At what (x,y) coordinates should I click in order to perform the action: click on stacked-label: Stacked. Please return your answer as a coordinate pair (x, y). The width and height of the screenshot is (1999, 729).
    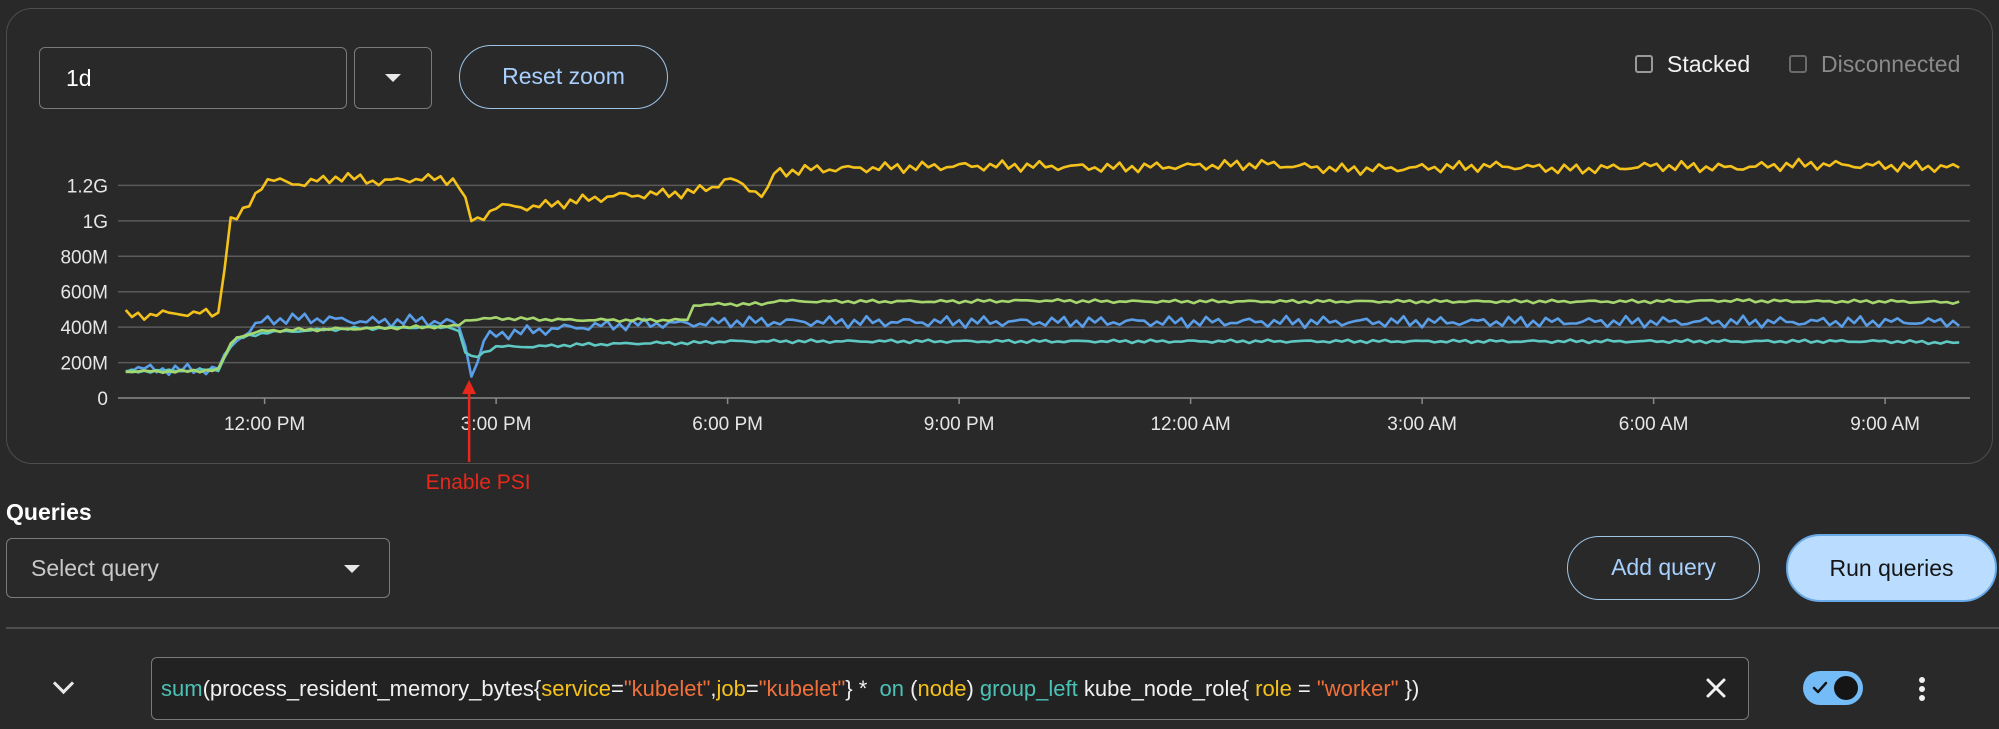
    Looking at the image, I should click on (1709, 63).